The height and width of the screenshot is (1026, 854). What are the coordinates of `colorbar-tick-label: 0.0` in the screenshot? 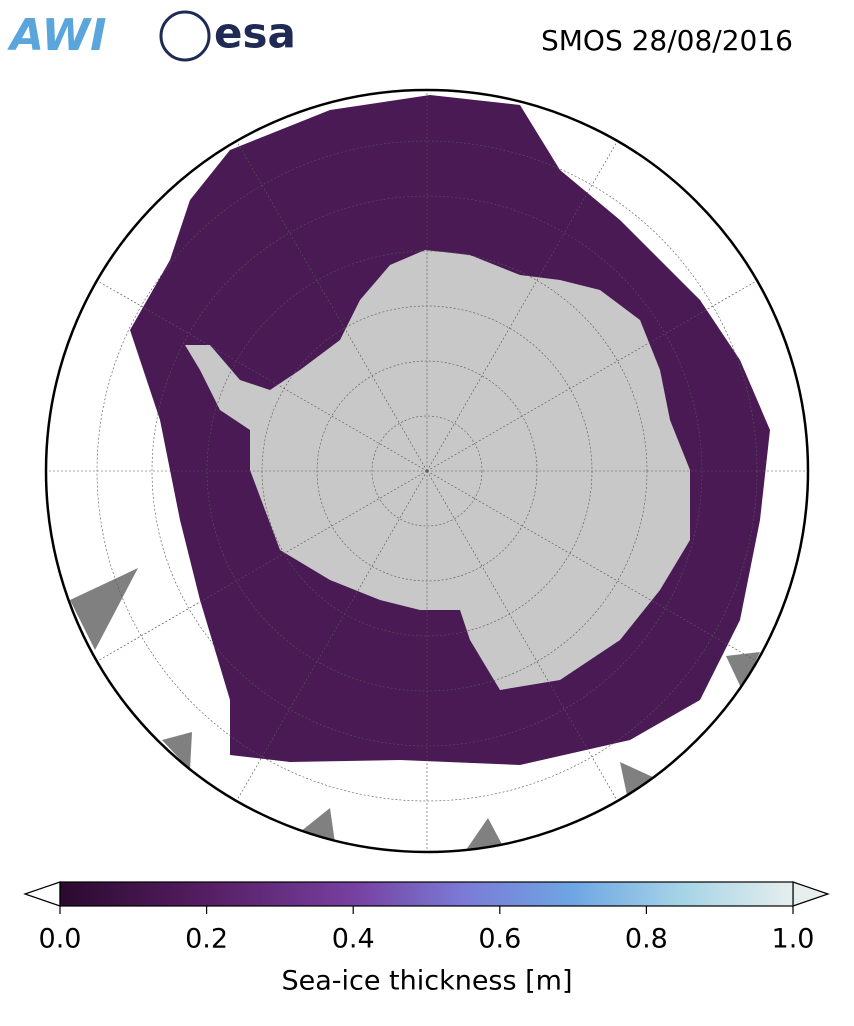 It's located at (60, 939).